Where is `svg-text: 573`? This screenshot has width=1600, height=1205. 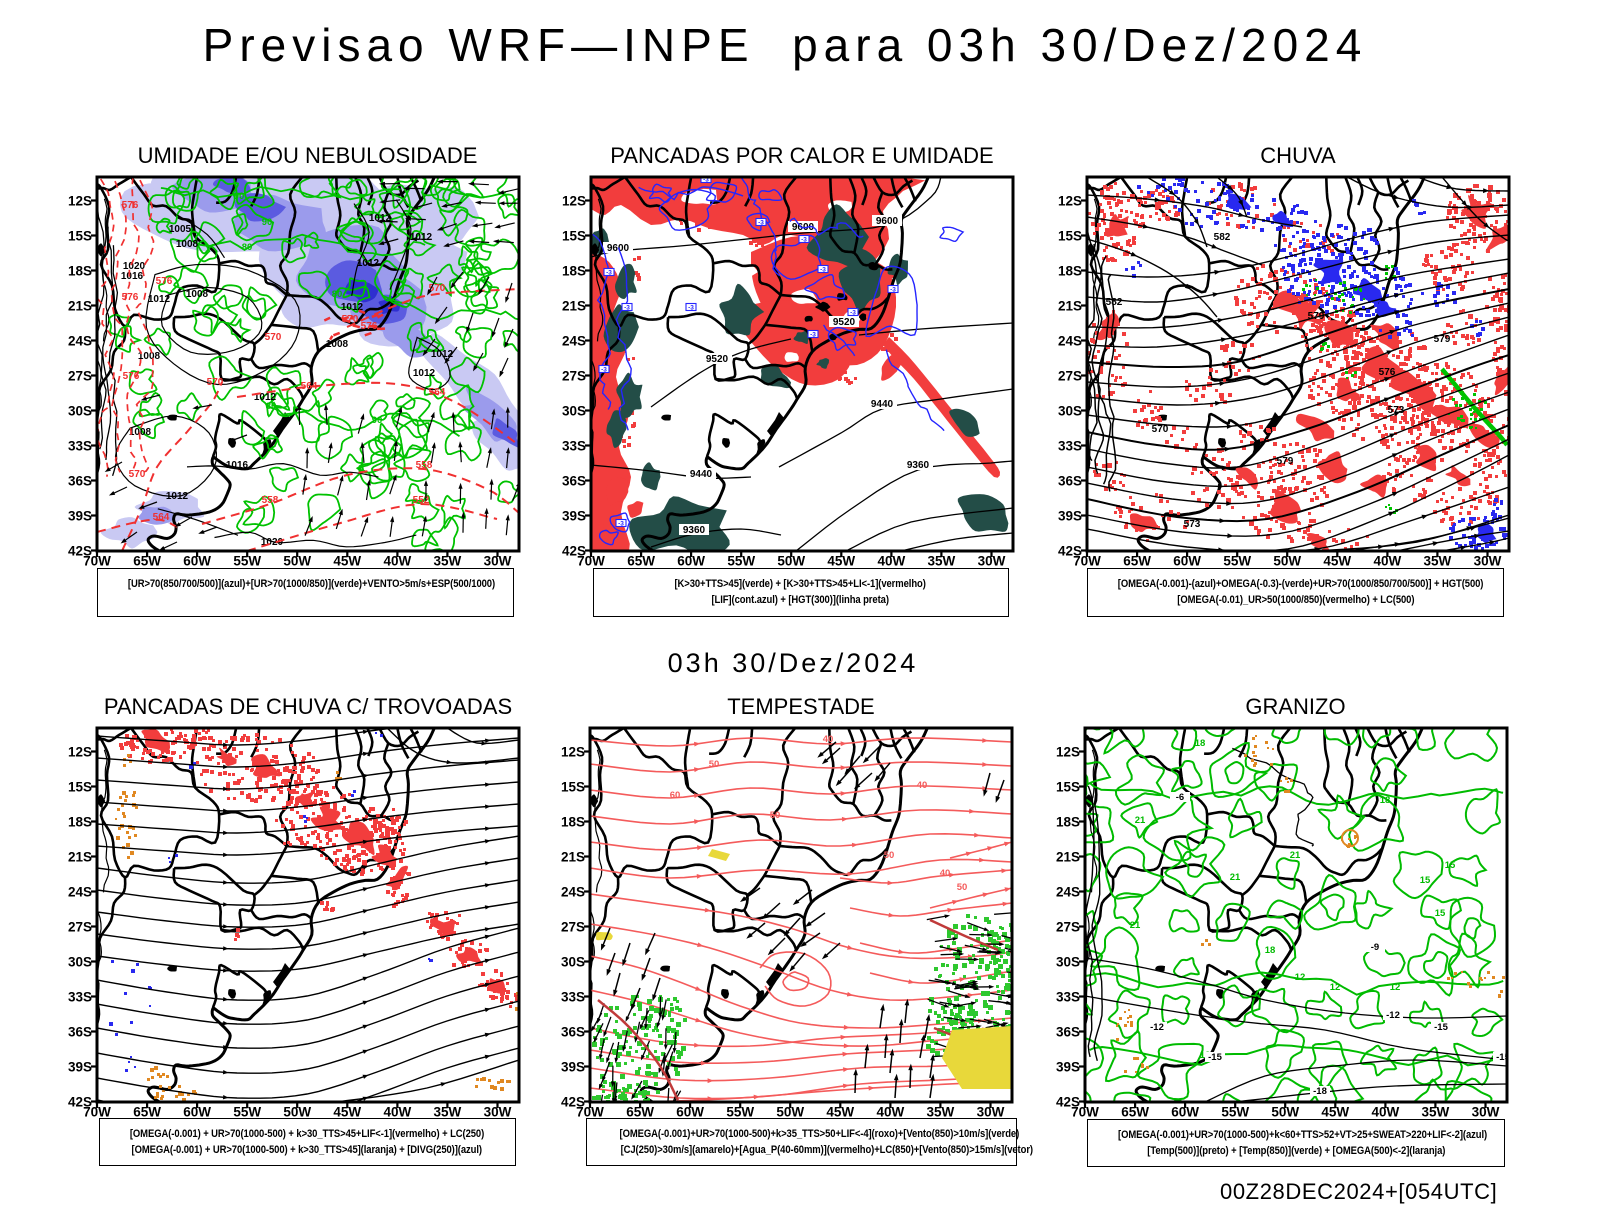
svg-text: 573 is located at coordinates (1396, 410).